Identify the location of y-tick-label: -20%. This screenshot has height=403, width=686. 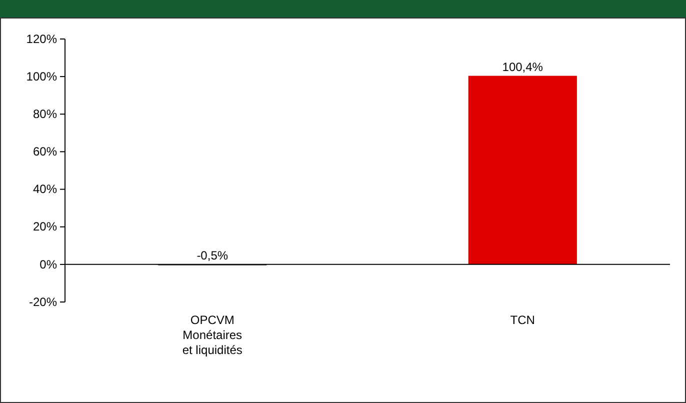
(43, 301).